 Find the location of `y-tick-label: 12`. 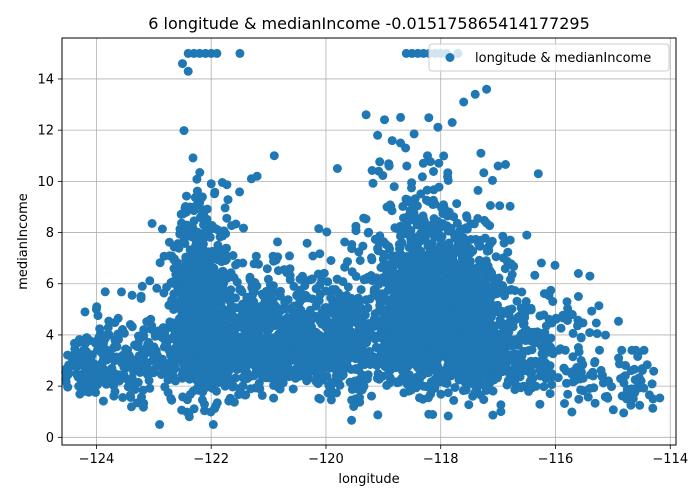

y-tick-label: 12 is located at coordinates (45, 131).